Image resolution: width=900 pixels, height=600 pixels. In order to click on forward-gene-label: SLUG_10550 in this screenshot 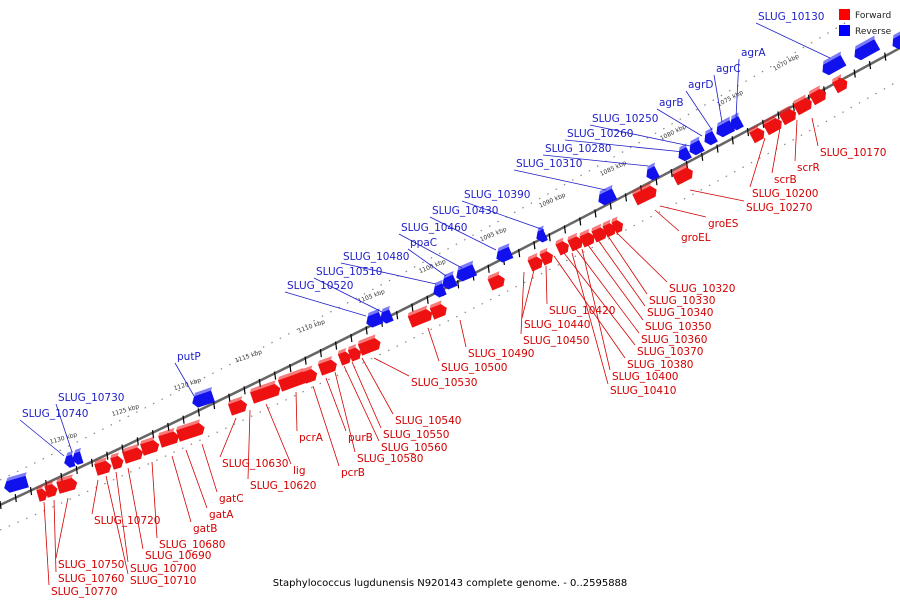, I will do `click(416, 435)`.